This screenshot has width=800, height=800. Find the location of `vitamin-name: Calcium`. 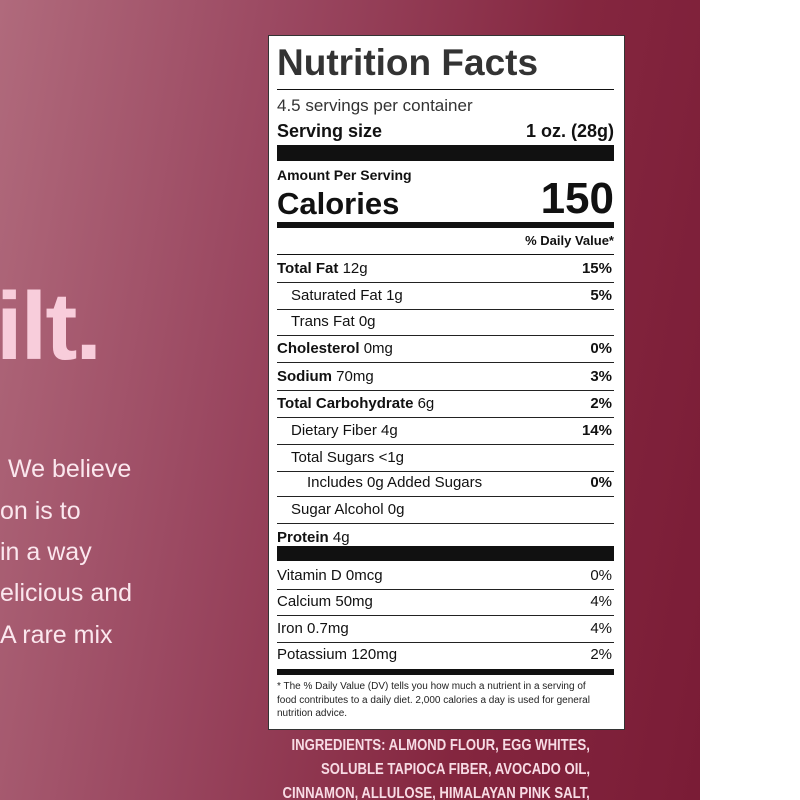

vitamin-name: Calcium is located at coordinates (304, 601).